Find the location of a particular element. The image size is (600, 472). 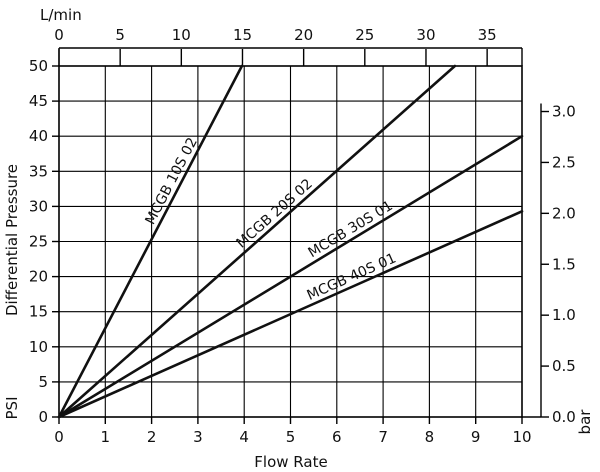

x-tick-label: 4 is located at coordinates (244, 437).